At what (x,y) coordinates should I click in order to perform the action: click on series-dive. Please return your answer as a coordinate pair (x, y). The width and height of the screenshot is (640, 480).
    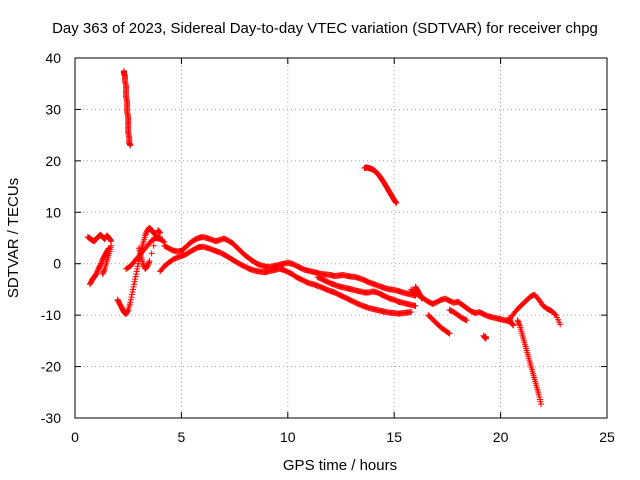
    Looking at the image, I should click on (529, 362).